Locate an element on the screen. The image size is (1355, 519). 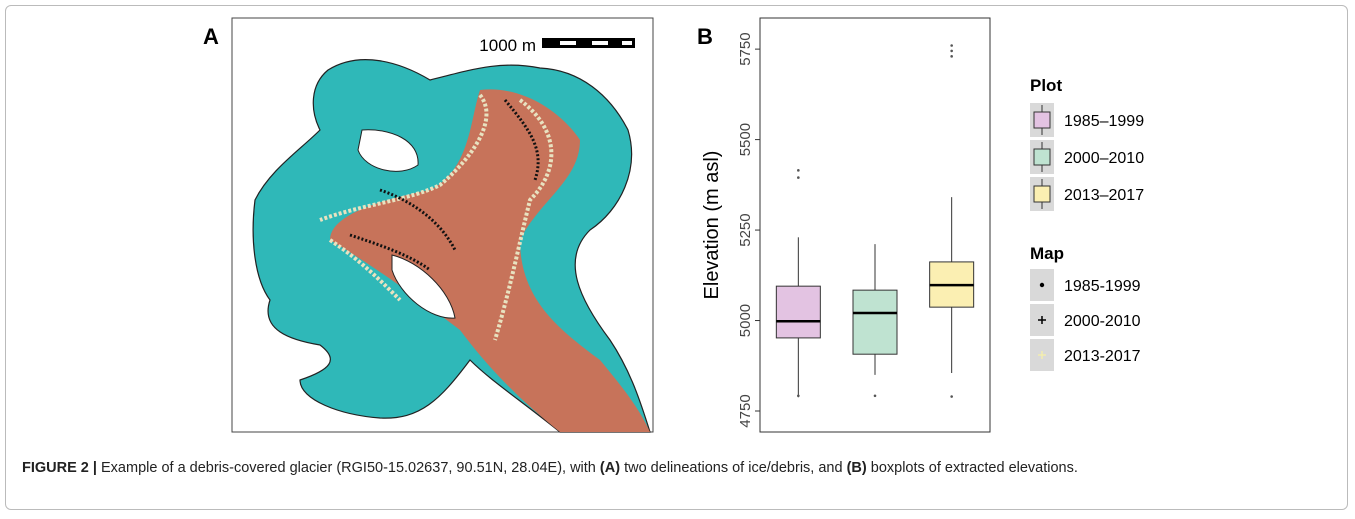
caption-ref: (A) is located at coordinates (610, 468).